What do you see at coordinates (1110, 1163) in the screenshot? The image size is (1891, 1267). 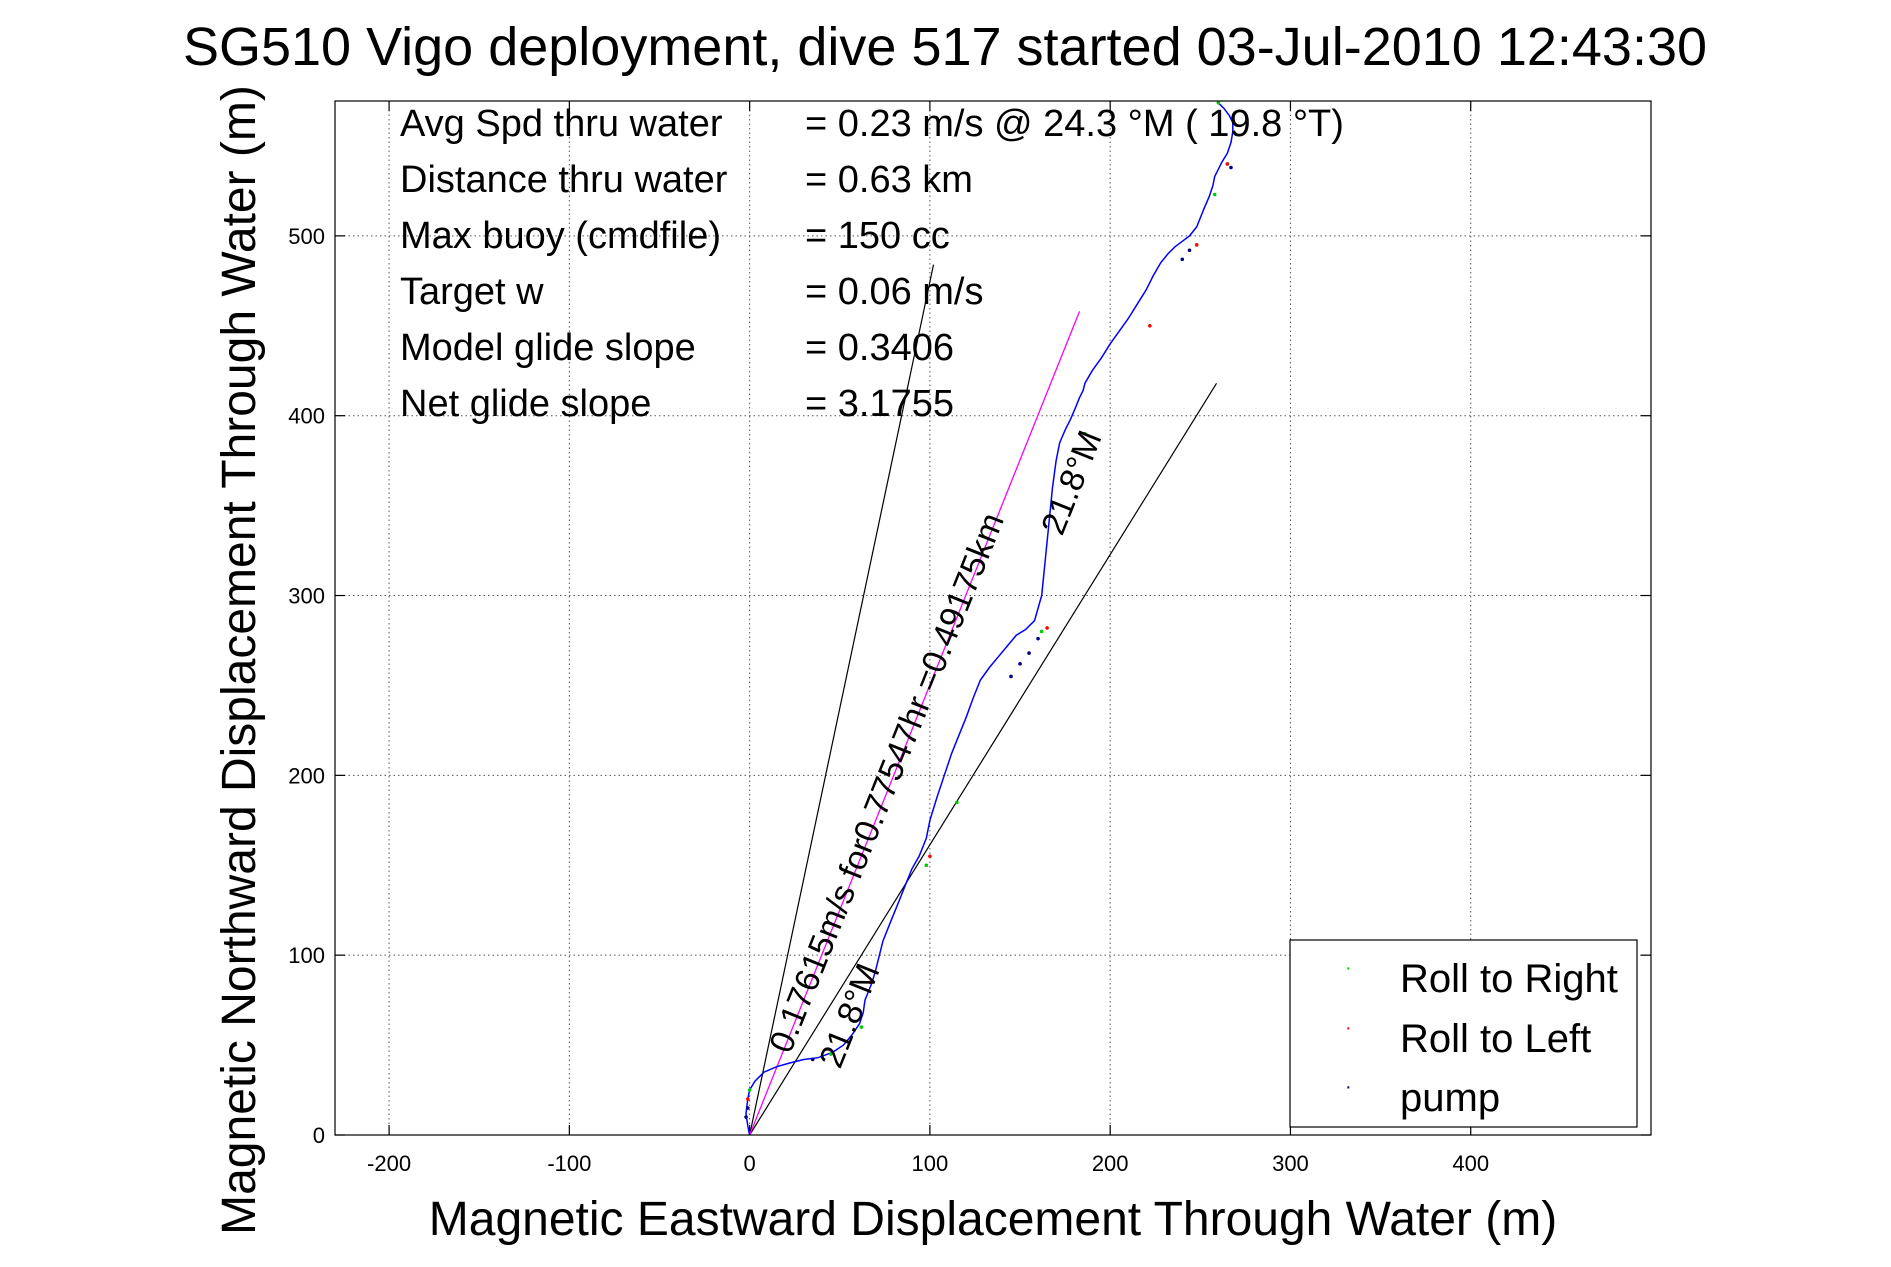 I see `x-tick-label: 200` at bounding box center [1110, 1163].